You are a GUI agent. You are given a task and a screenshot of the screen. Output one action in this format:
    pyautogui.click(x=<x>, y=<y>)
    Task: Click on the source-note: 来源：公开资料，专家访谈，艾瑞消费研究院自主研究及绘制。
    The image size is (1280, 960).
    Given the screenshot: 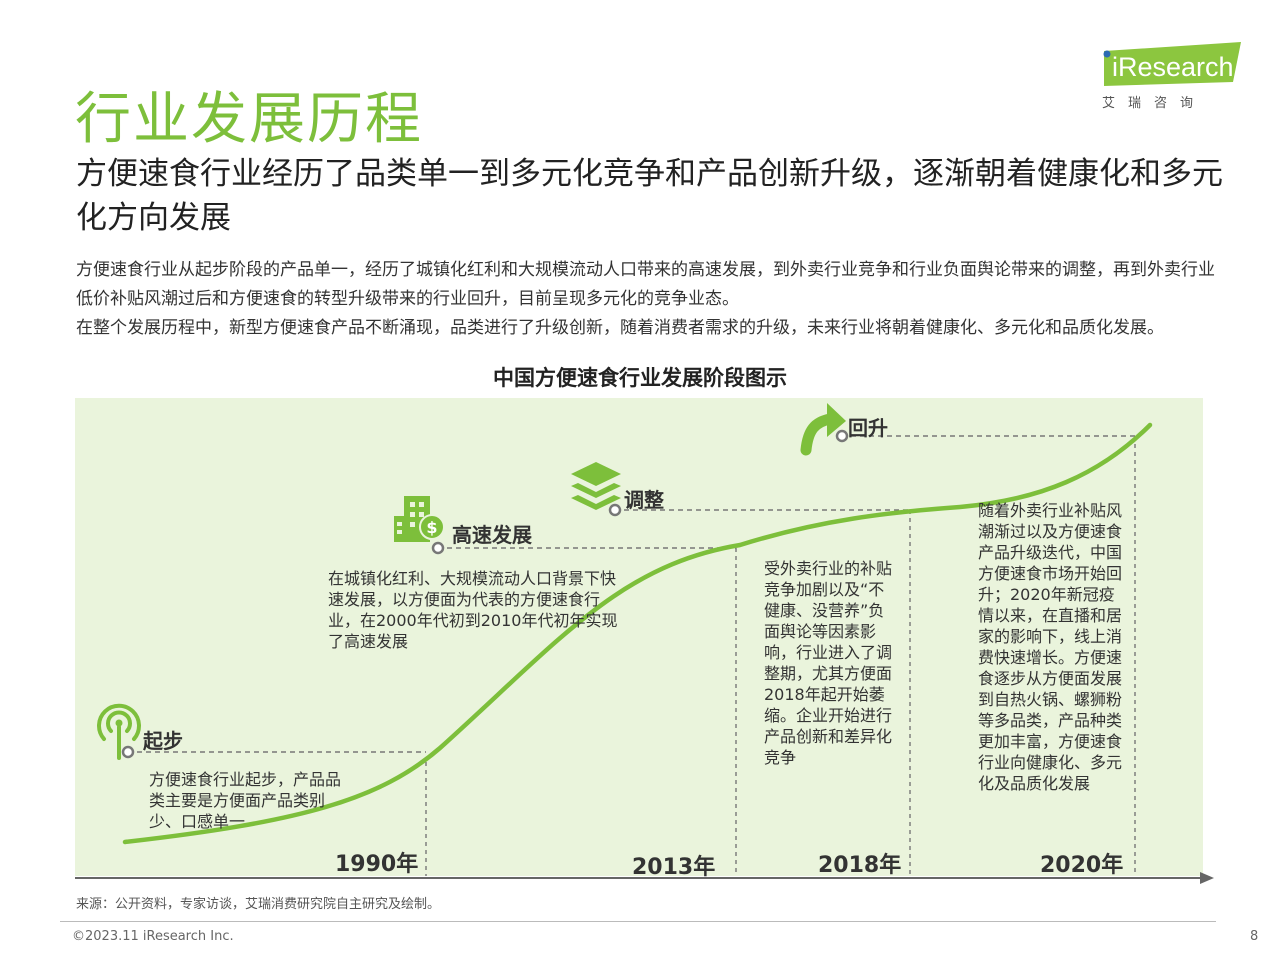 What is the action you would take?
    pyautogui.click(x=258, y=904)
    